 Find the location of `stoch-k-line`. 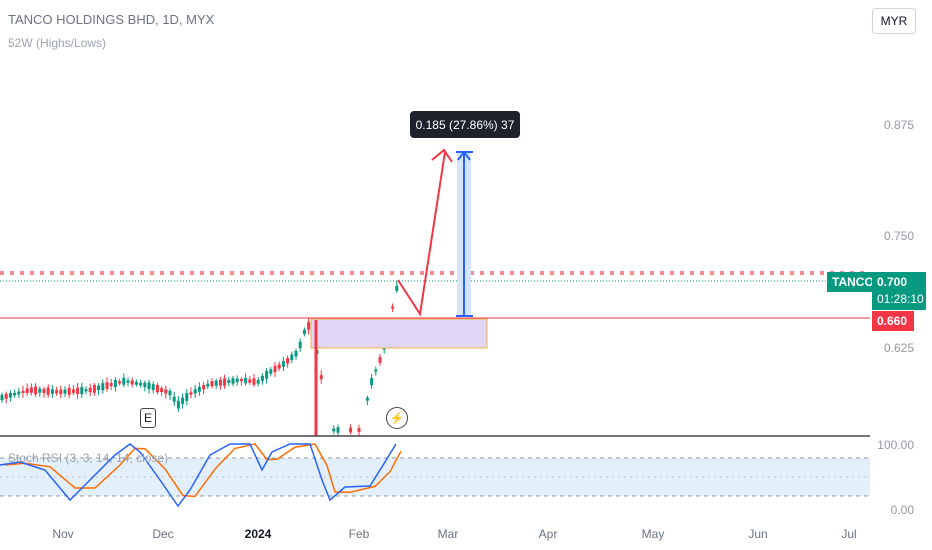

stoch-k-line is located at coordinates (198, 475).